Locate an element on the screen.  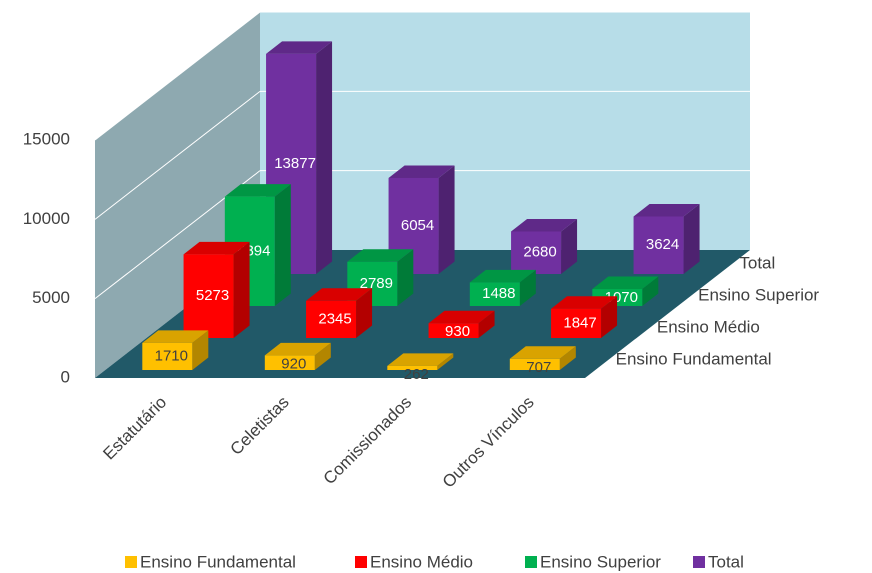
legend-label: Ensino Superior is located at coordinates (600, 561).